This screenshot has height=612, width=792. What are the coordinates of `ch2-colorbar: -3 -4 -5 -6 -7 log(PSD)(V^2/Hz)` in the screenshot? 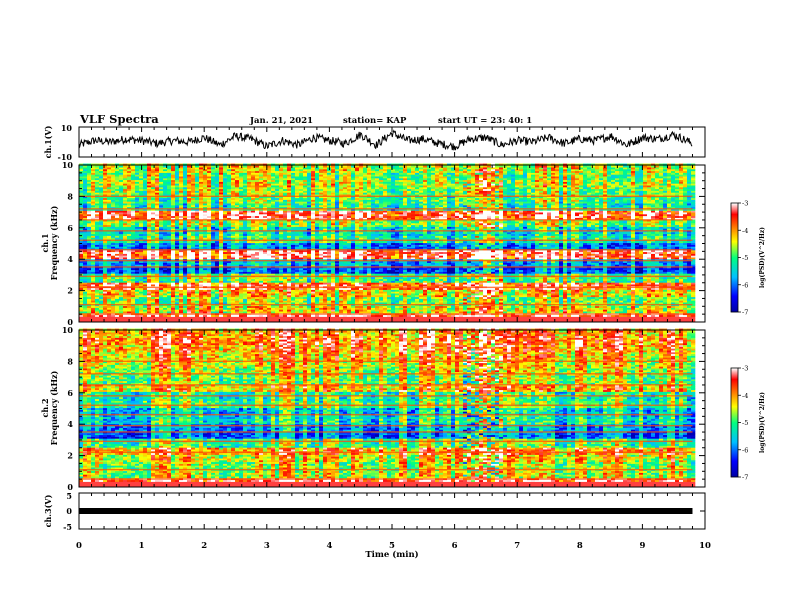 It's located at (748, 423).